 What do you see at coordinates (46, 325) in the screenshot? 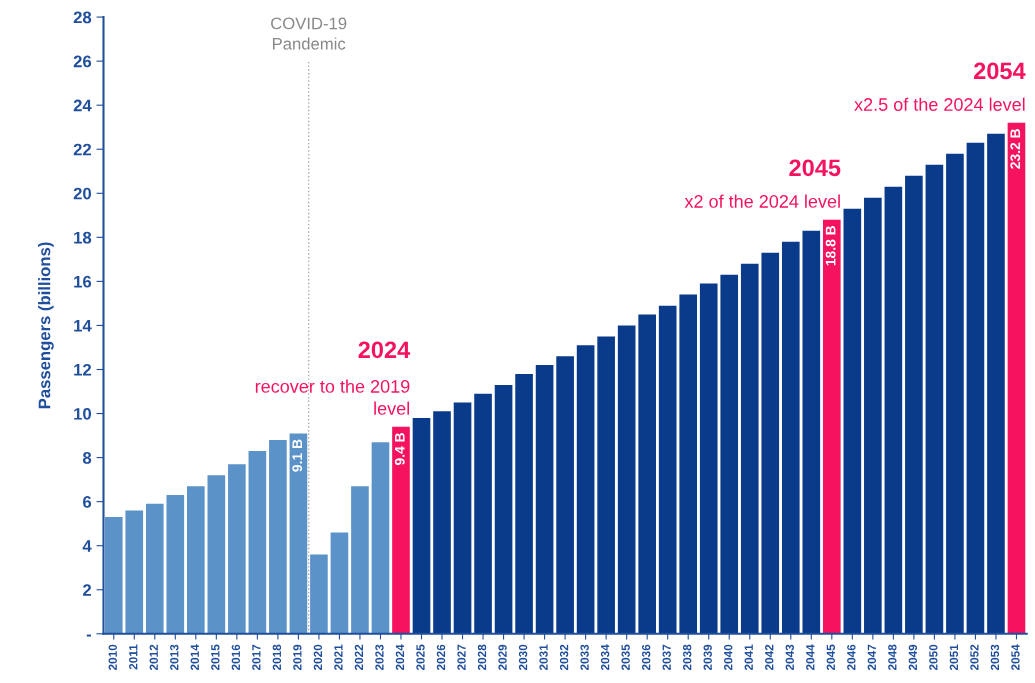
I see `y-axis-title: Passengers (billions)` at bounding box center [46, 325].